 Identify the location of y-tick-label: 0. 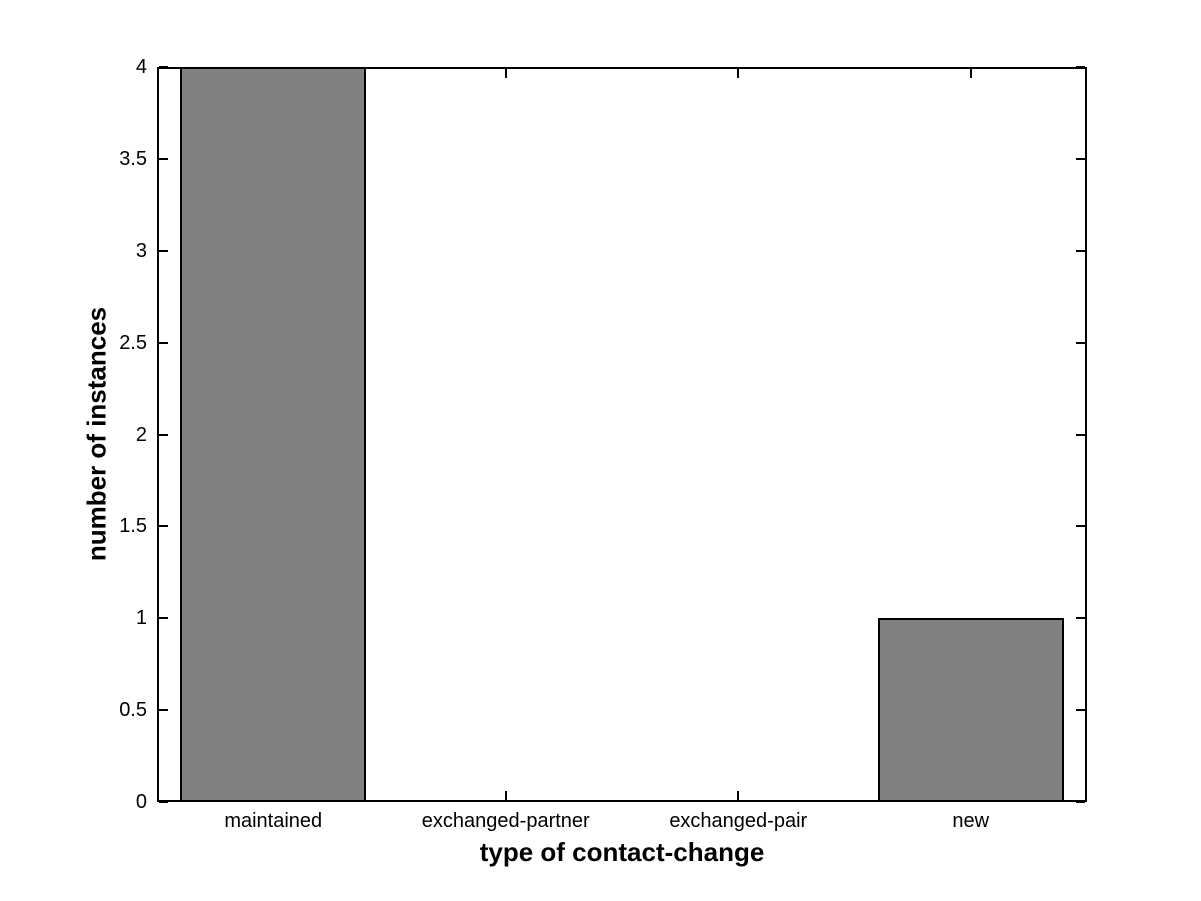
(141, 802).